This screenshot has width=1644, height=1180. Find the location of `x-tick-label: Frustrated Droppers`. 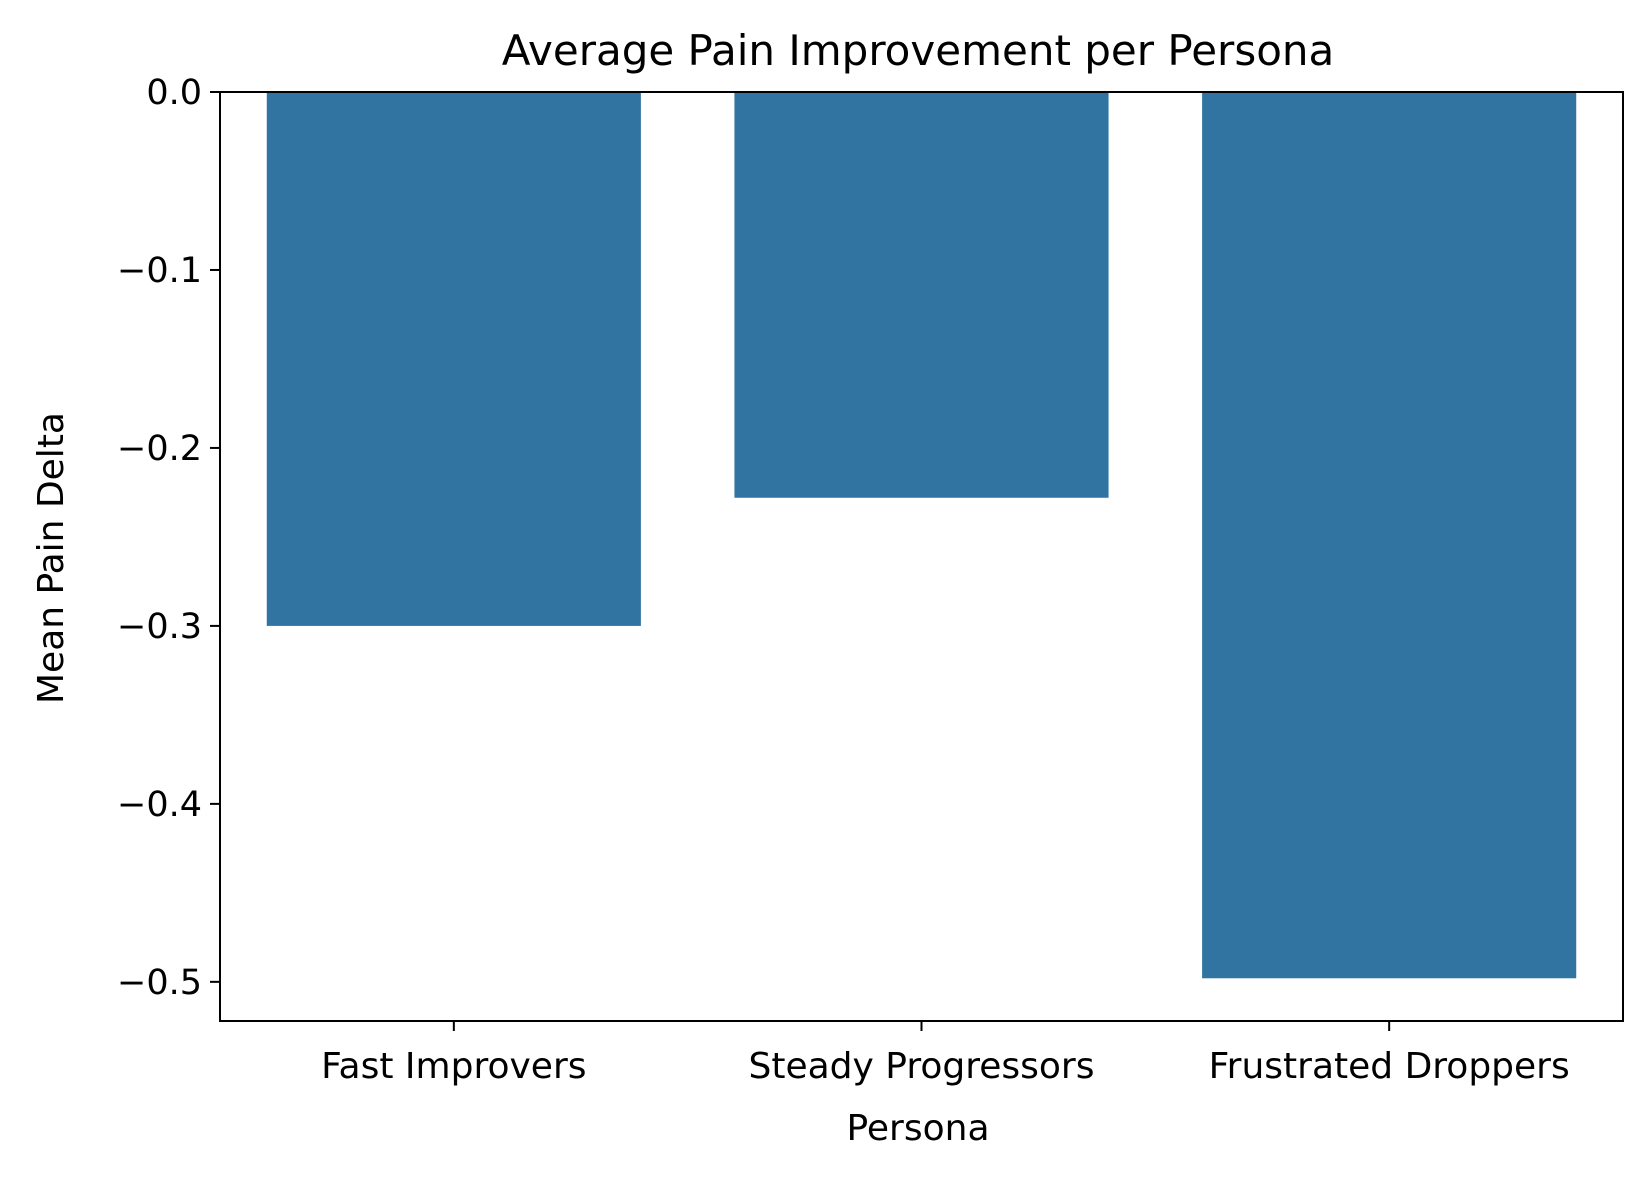

x-tick-label: Frustrated Droppers is located at coordinates (1389, 1066).